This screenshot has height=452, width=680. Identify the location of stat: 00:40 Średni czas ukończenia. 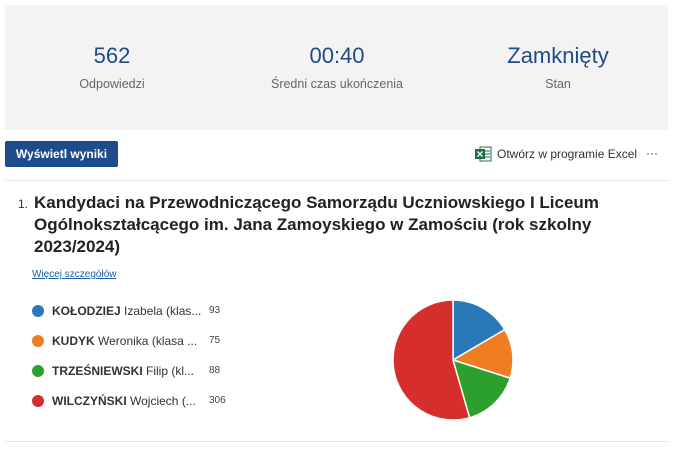
(337, 67).